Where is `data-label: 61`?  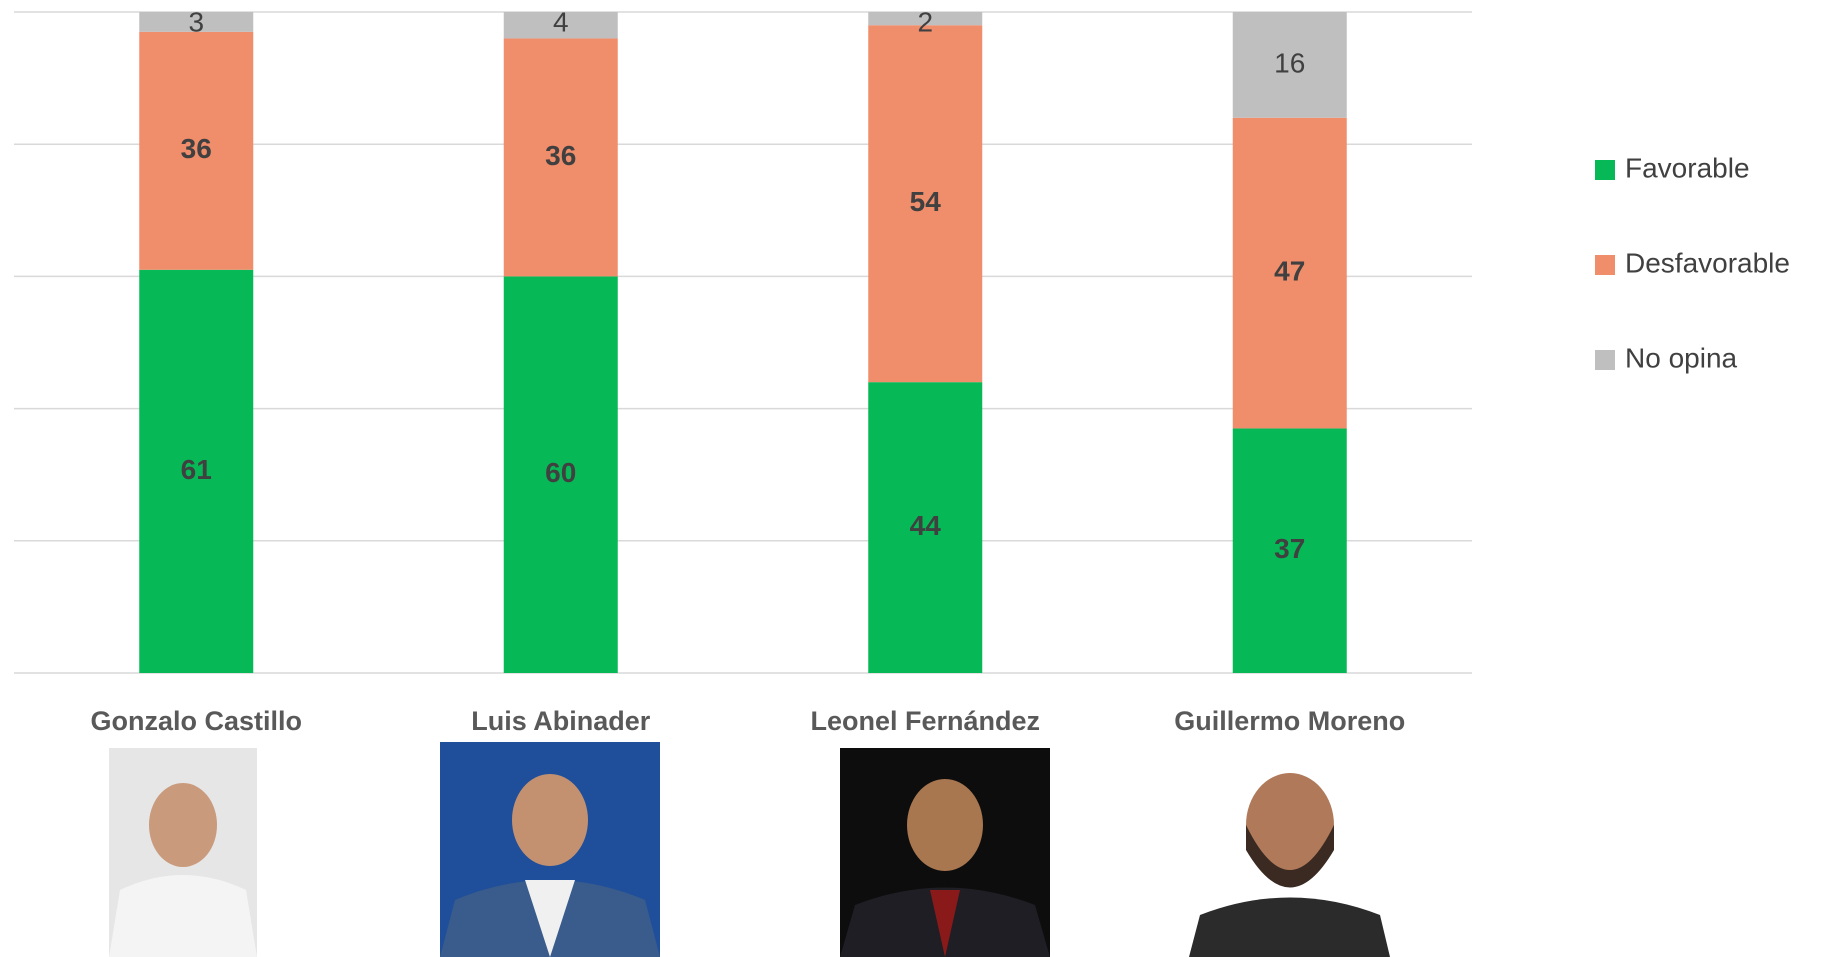 data-label: 61 is located at coordinates (196, 469).